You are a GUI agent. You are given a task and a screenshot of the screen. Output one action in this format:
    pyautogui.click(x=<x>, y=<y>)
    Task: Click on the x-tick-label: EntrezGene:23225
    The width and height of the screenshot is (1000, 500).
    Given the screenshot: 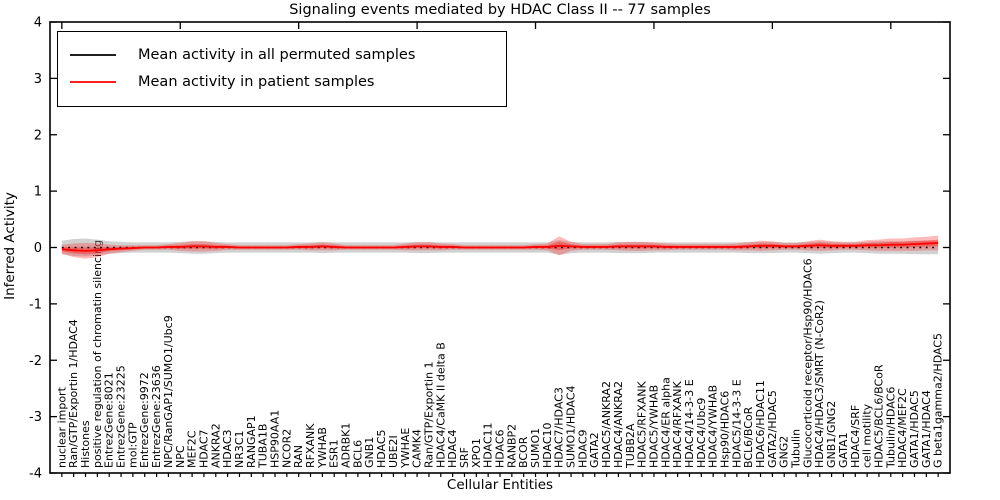 What is the action you would take?
    pyautogui.click(x=121, y=416)
    